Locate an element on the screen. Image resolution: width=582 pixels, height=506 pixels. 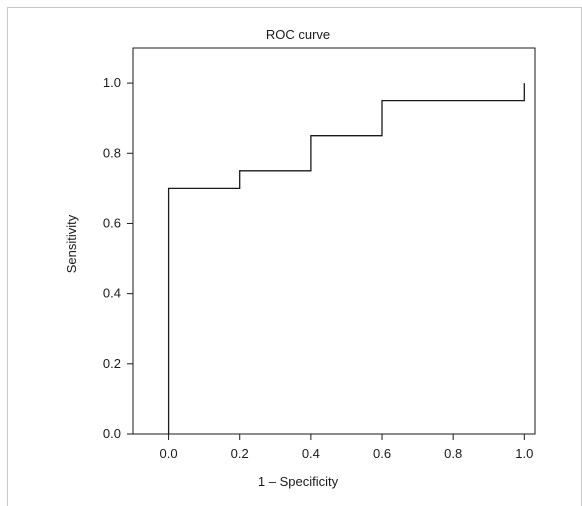
y-tick-label: 0.8 is located at coordinates (112, 152).